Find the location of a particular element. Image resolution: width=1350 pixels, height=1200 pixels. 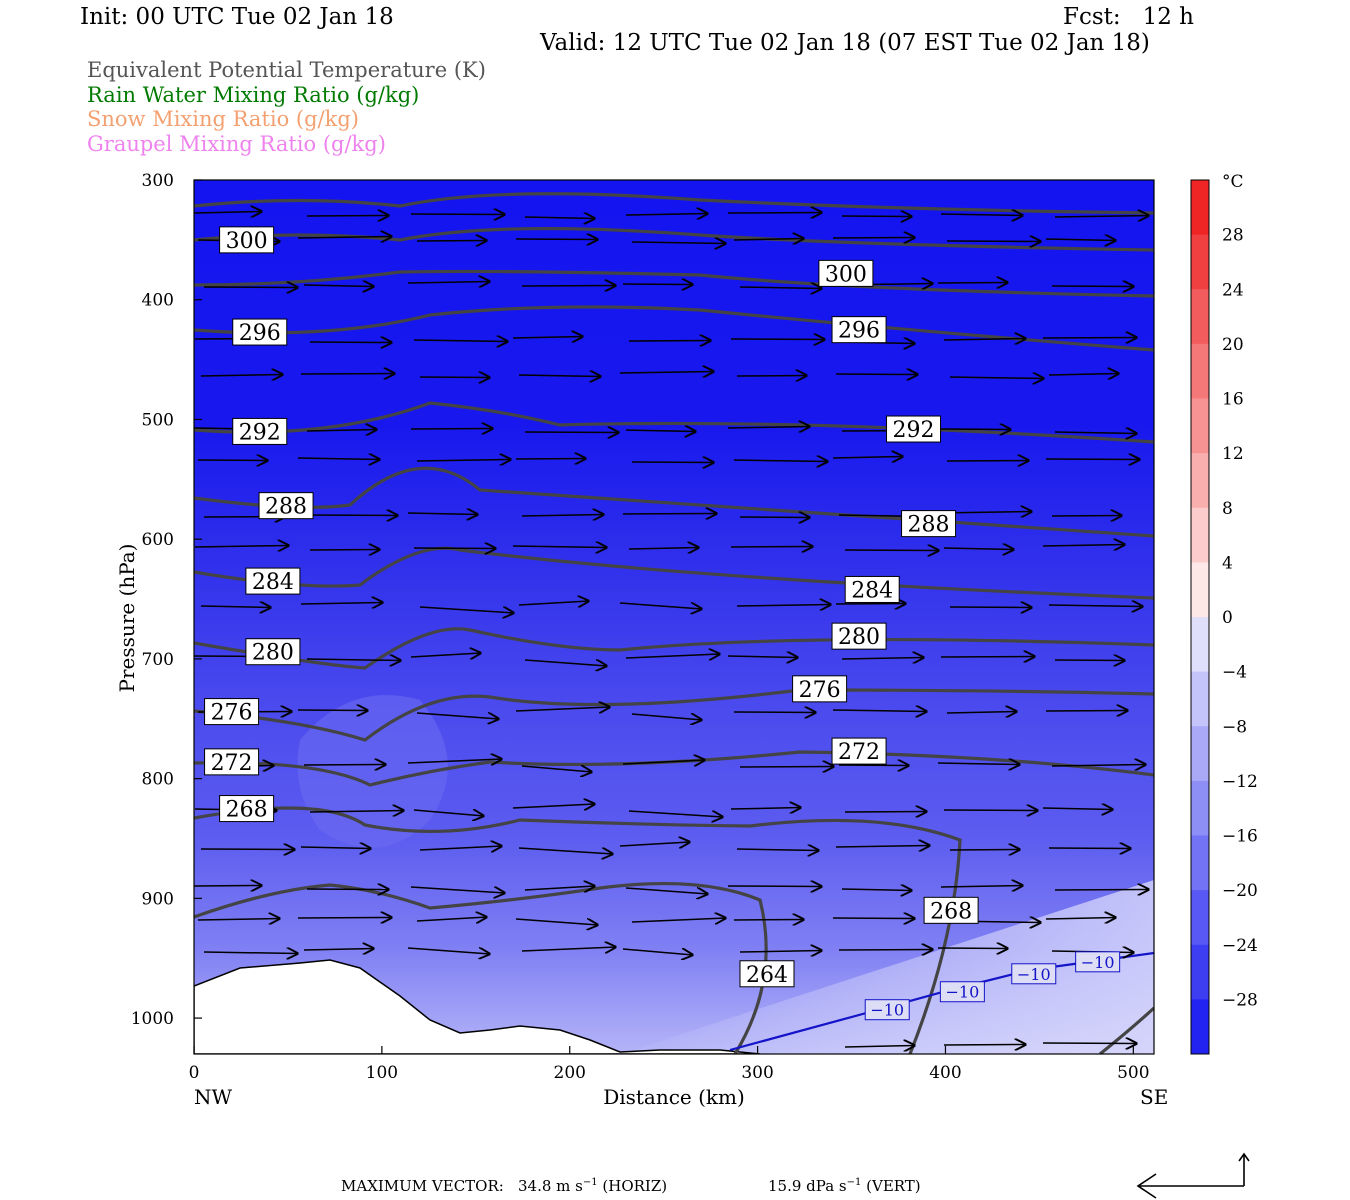

colorbar-tick-label: −20 is located at coordinates (1240, 891).